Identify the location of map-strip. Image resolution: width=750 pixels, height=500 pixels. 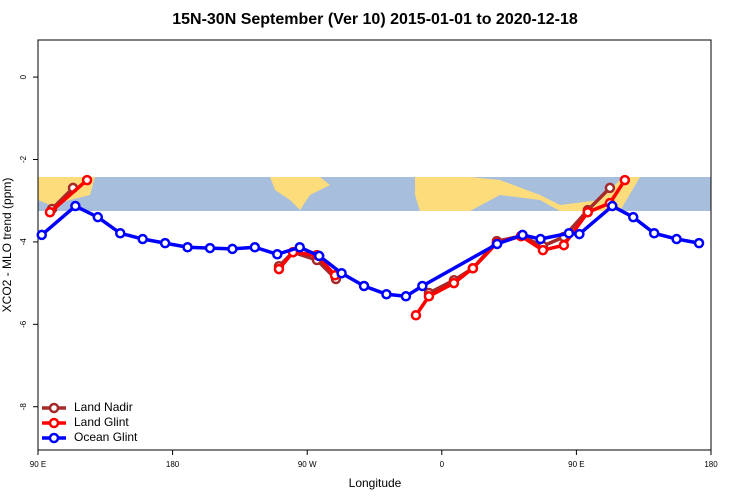
(374, 194).